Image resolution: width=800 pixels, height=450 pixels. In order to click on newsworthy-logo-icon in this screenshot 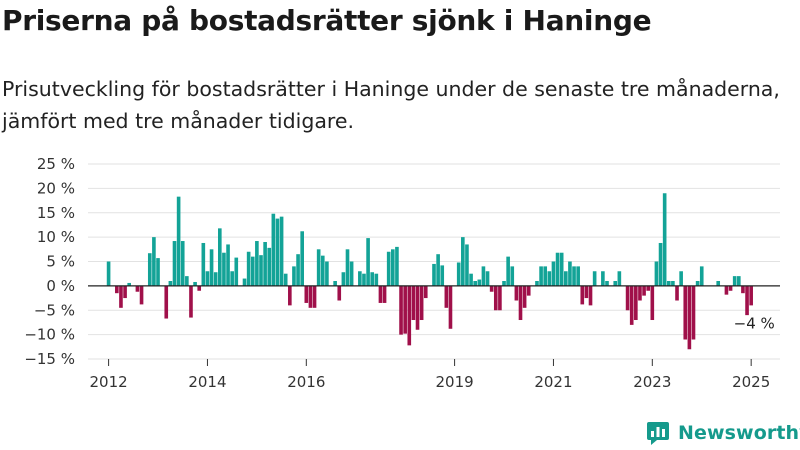, I will do `click(658, 433)`.